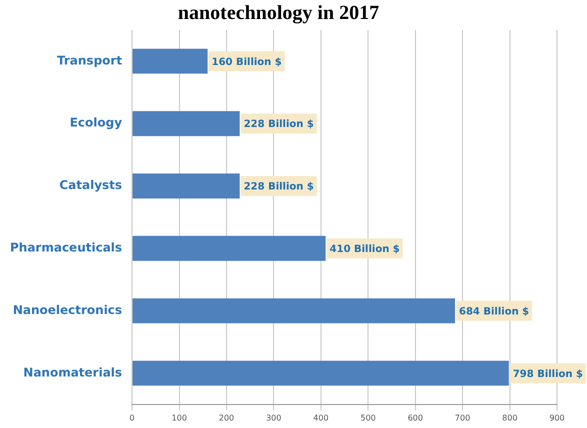 This screenshot has width=587, height=428. Describe the element at coordinates (321, 417) in the screenshot. I see `x-tick-label: 400` at that location.